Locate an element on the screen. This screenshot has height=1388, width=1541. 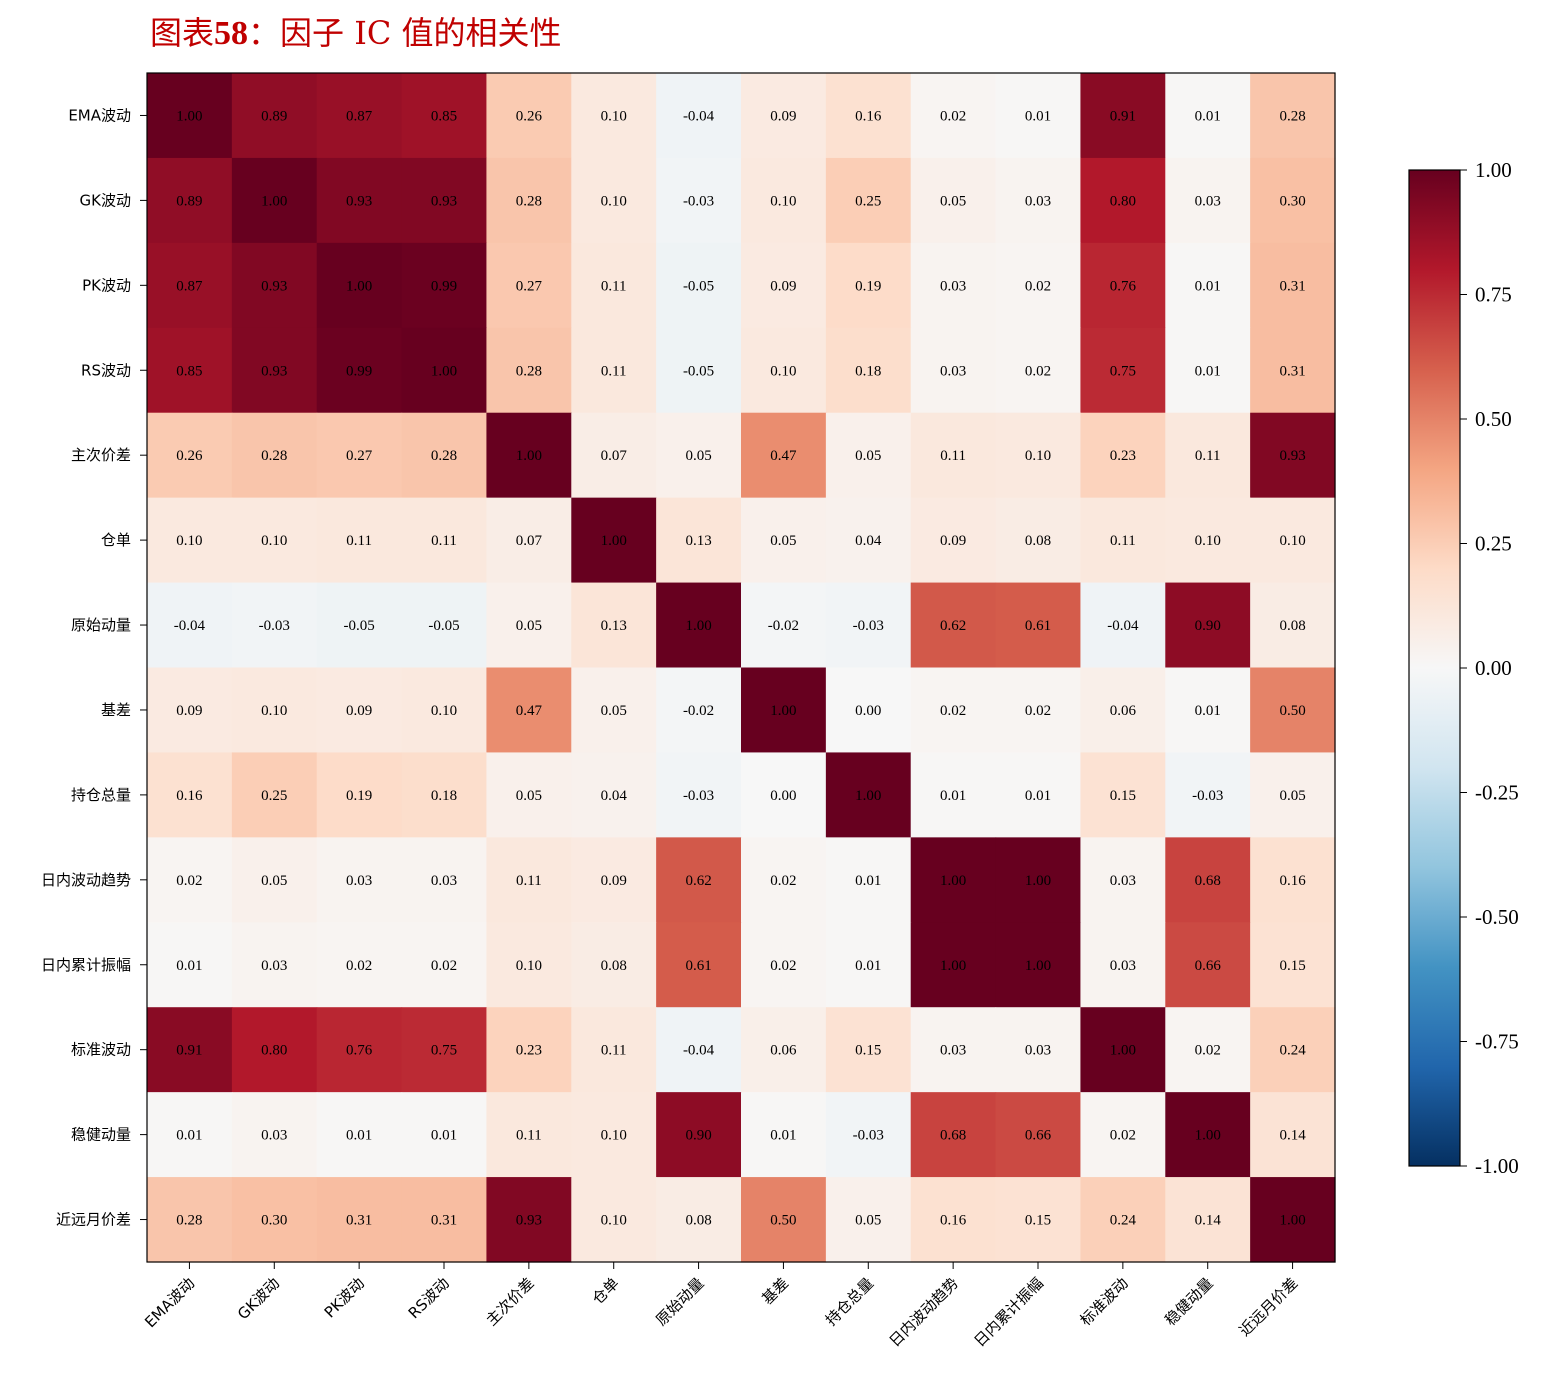
heatmap-cell-label: 0.24 is located at coordinates (1292, 1051).